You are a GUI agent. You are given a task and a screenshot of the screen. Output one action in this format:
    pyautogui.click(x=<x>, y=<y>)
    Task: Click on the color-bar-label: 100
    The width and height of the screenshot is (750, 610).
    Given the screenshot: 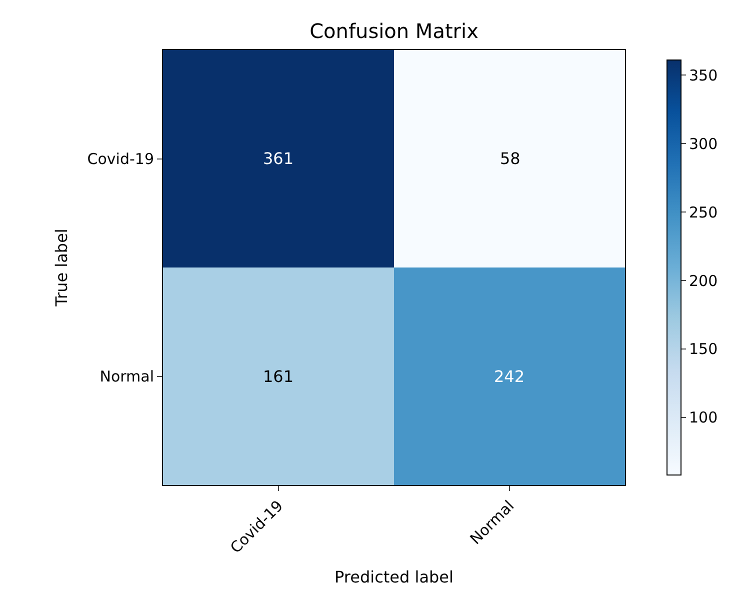 What is the action you would take?
    pyautogui.click(x=703, y=417)
    